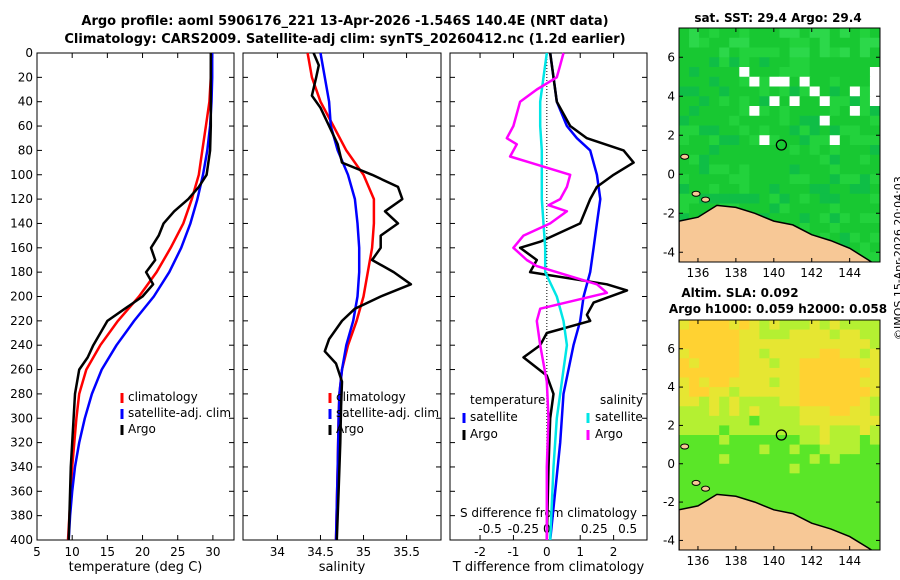  What do you see at coordinates (619, 417) in the screenshot?
I see `legend-label: satellite` at bounding box center [619, 417].